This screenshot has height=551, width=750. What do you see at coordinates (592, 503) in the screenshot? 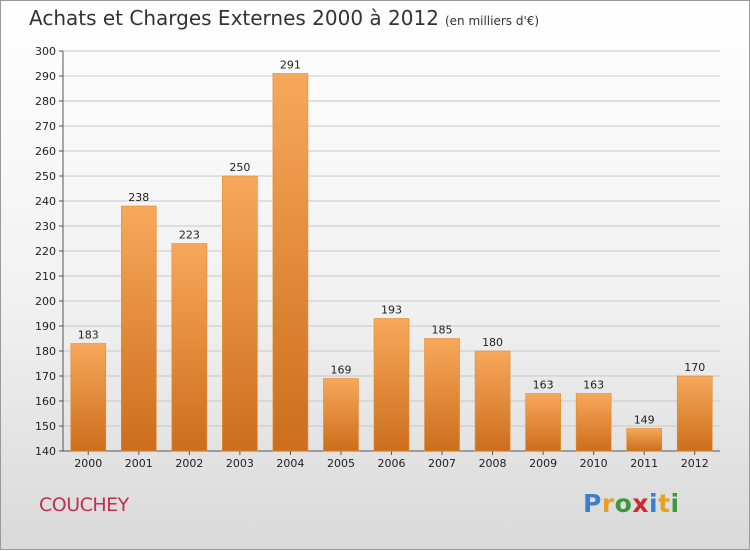
I see `logo-letter: P` at bounding box center [592, 503].